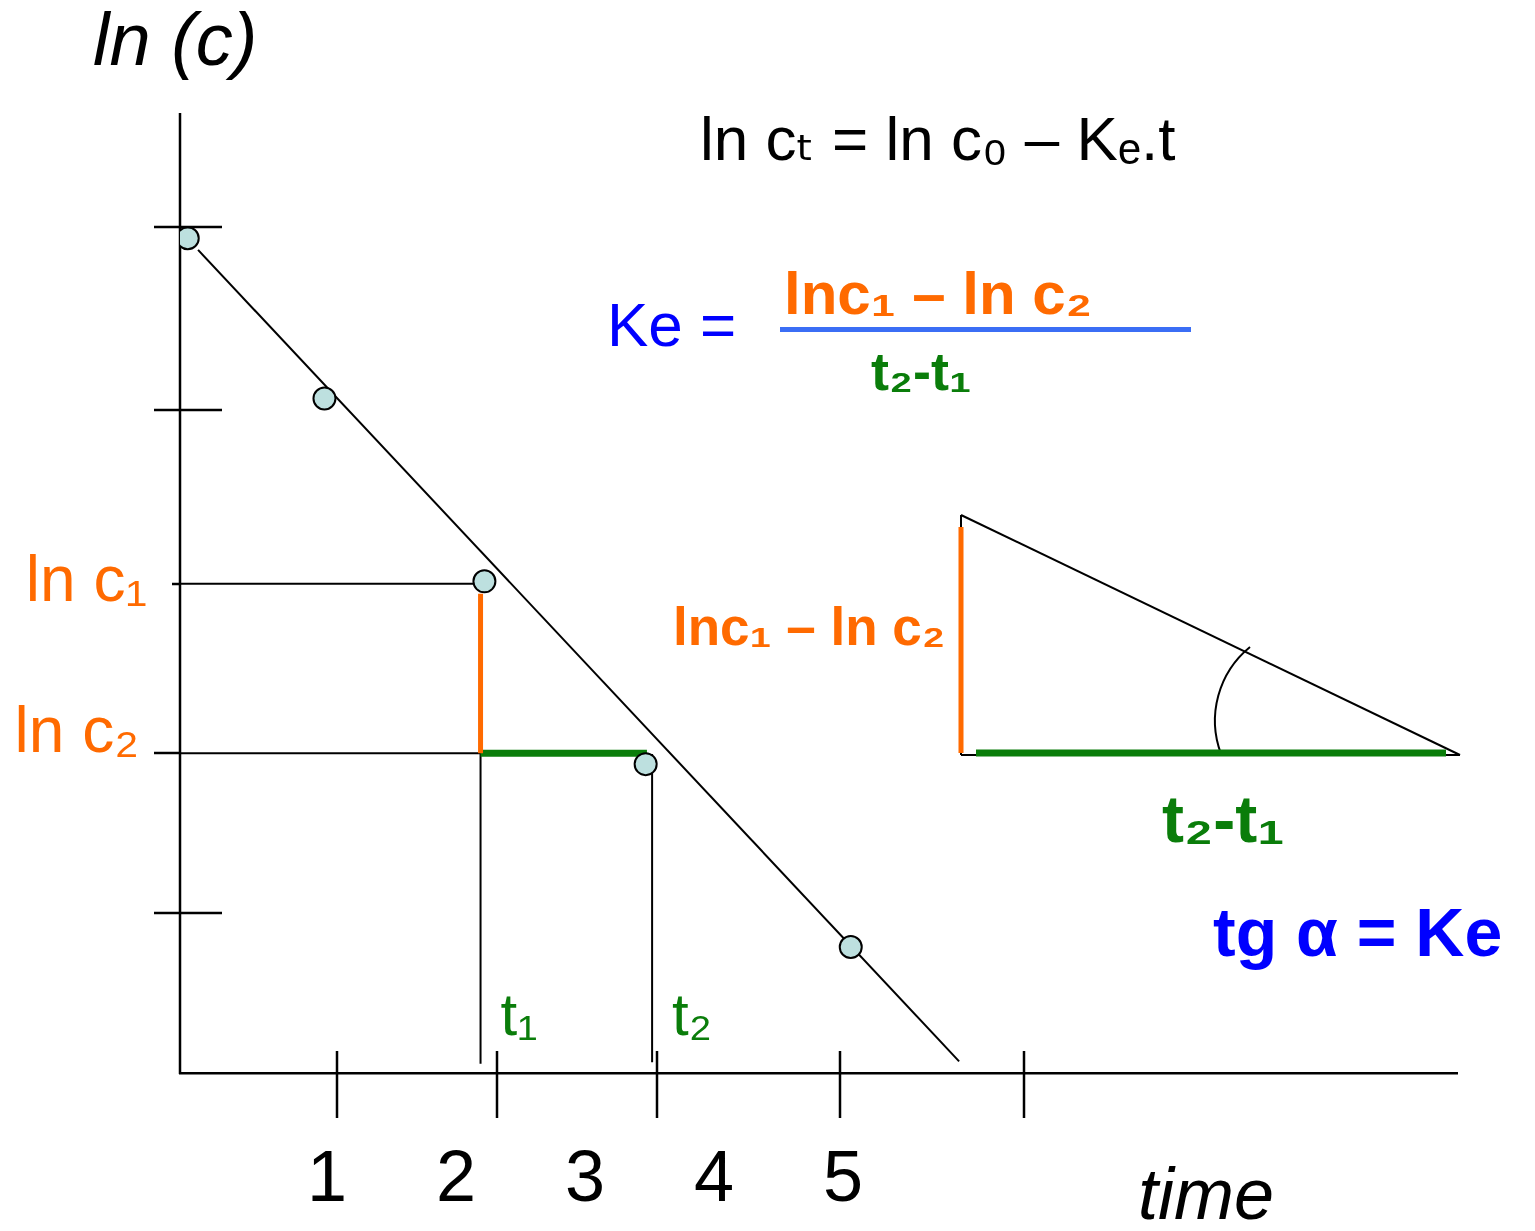 The image size is (1535, 1231). What do you see at coordinates (1358, 932) in the screenshot?
I see `annotation: tg α = Ke` at bounding box center [1358, 932].